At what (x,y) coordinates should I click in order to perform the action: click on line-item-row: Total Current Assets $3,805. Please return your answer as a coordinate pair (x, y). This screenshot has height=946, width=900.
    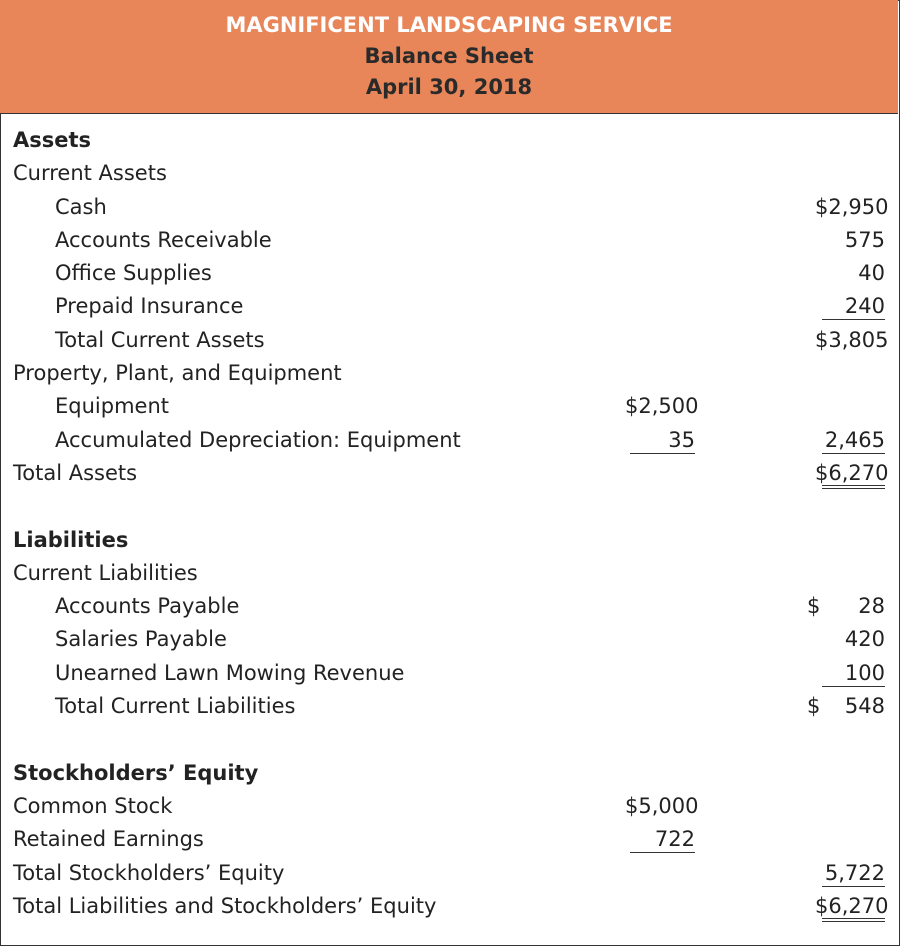
    Looking at the image, I should click on (449, 340).